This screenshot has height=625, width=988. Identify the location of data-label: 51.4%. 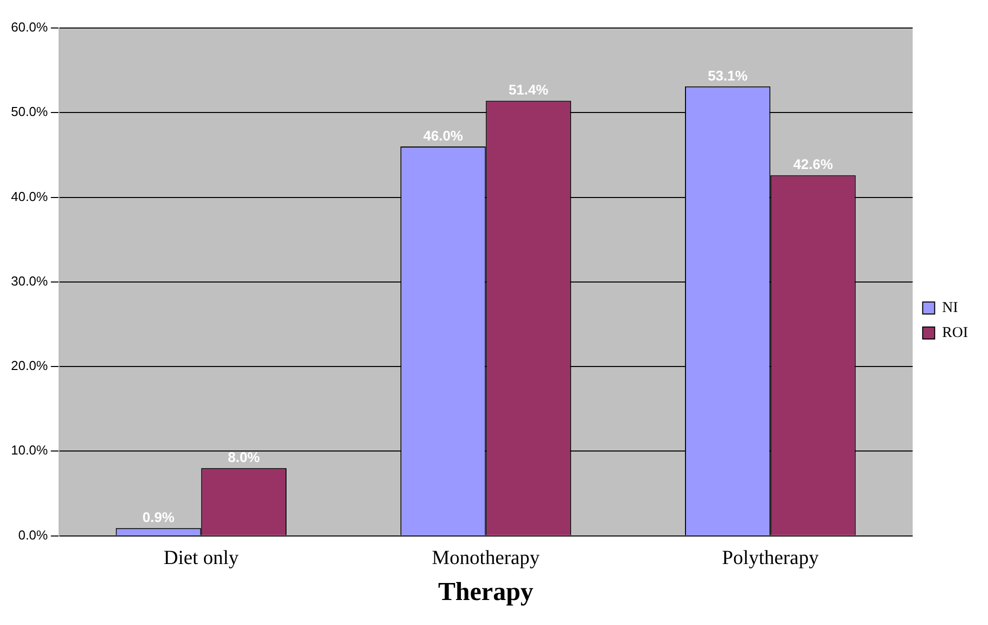
(528, 90).